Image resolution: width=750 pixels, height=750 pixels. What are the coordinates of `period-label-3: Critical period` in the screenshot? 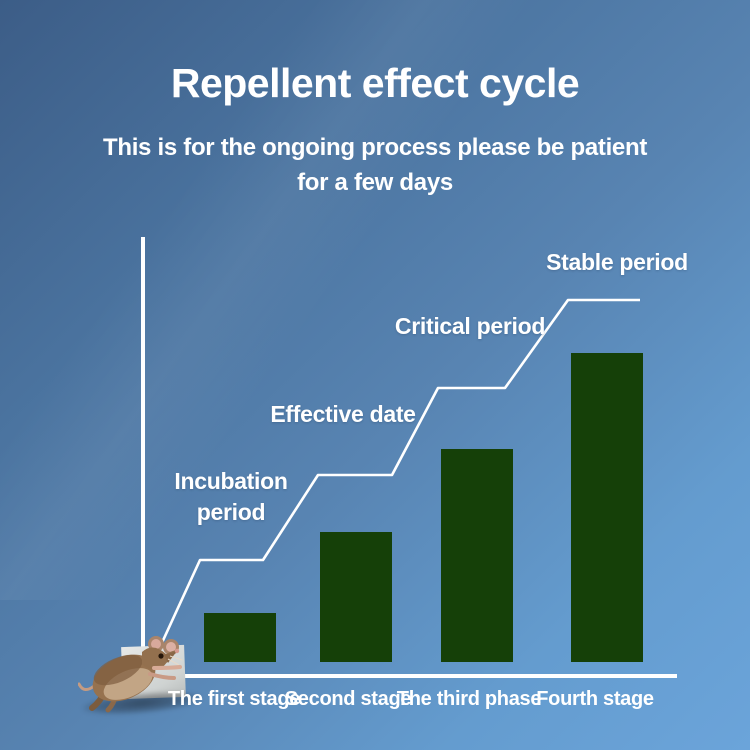 It's located at (470, 325).